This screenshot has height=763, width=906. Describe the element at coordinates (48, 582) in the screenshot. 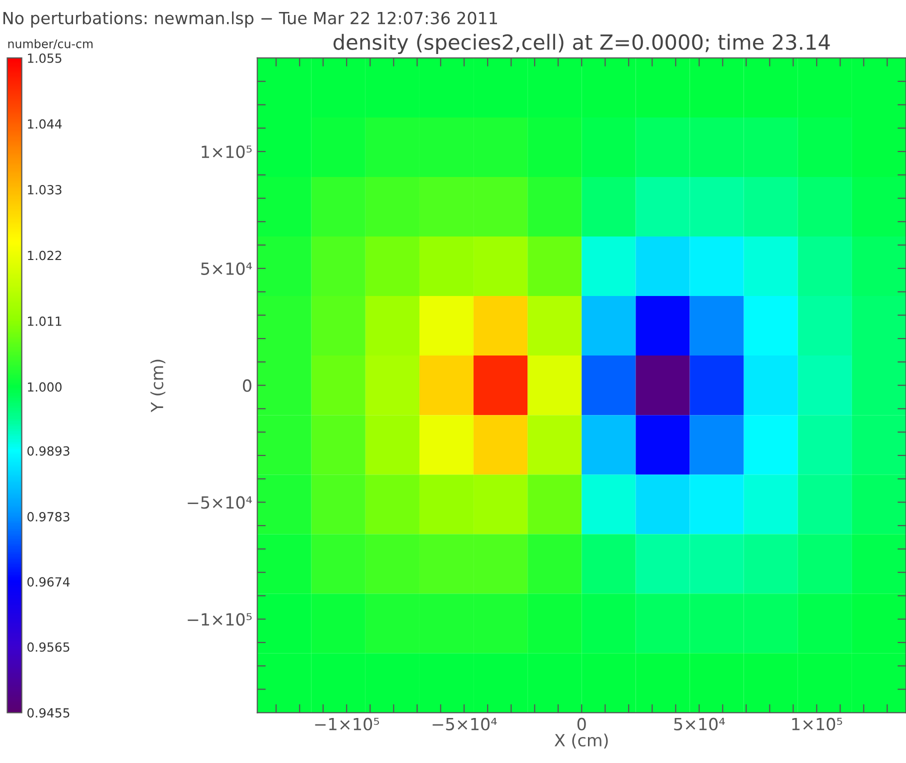

I see `color-bar-label: 0.9674` at that location.